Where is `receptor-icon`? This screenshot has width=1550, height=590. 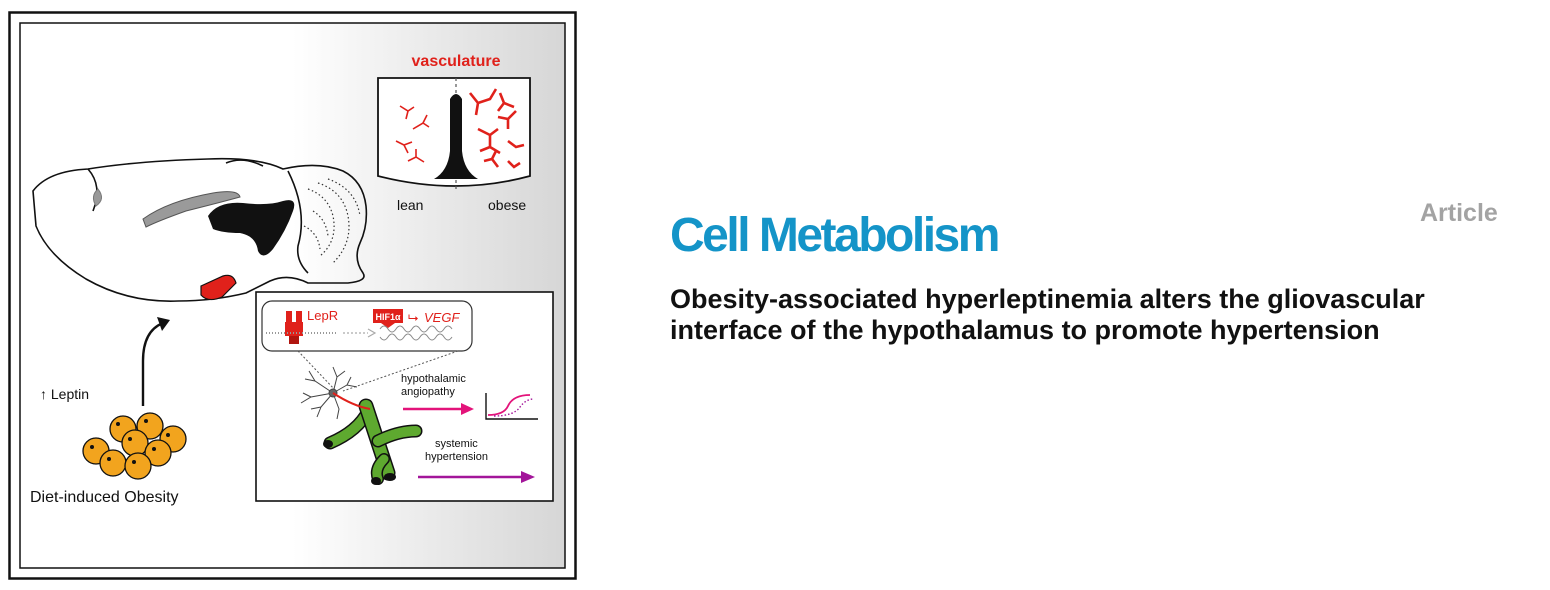 receptor-icon is located at coordinates (294, 327).